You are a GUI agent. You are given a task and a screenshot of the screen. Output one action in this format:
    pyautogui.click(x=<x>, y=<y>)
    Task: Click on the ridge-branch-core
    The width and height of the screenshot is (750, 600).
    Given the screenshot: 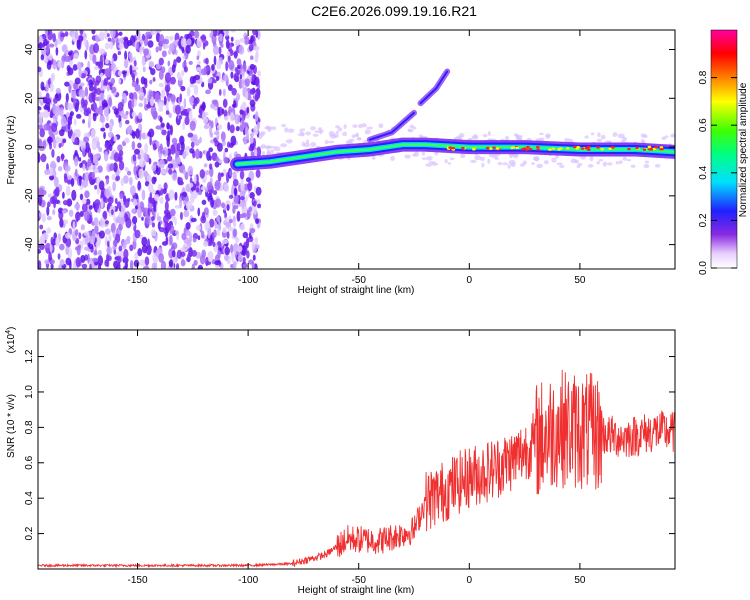 What is the action you would take?
    pyautogui.click(x=391, y=126)
    